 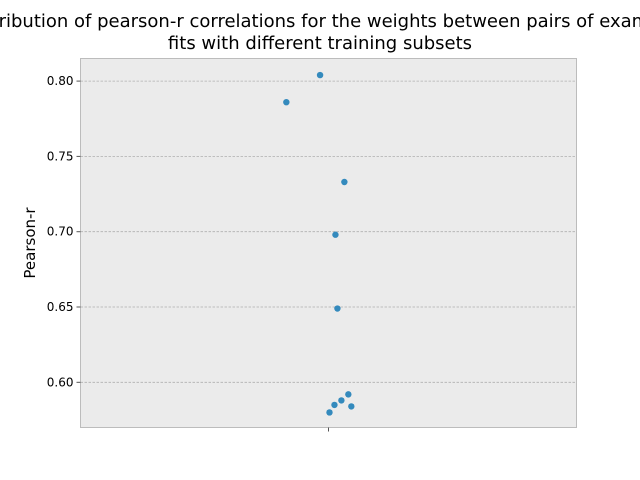 What do you see at coordinates (60, 232) in the screenshot?
I see `y-tick-label: 0.70` at bounding box center [60, 232].